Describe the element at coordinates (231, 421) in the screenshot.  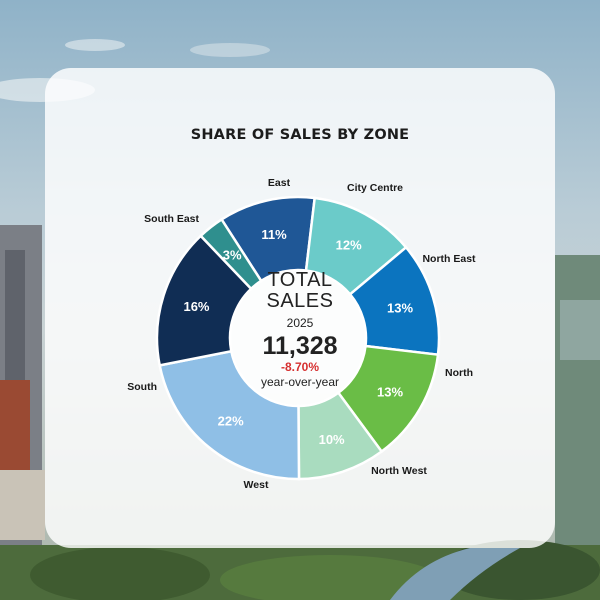
I see `value-label-south: 22%` at that location.